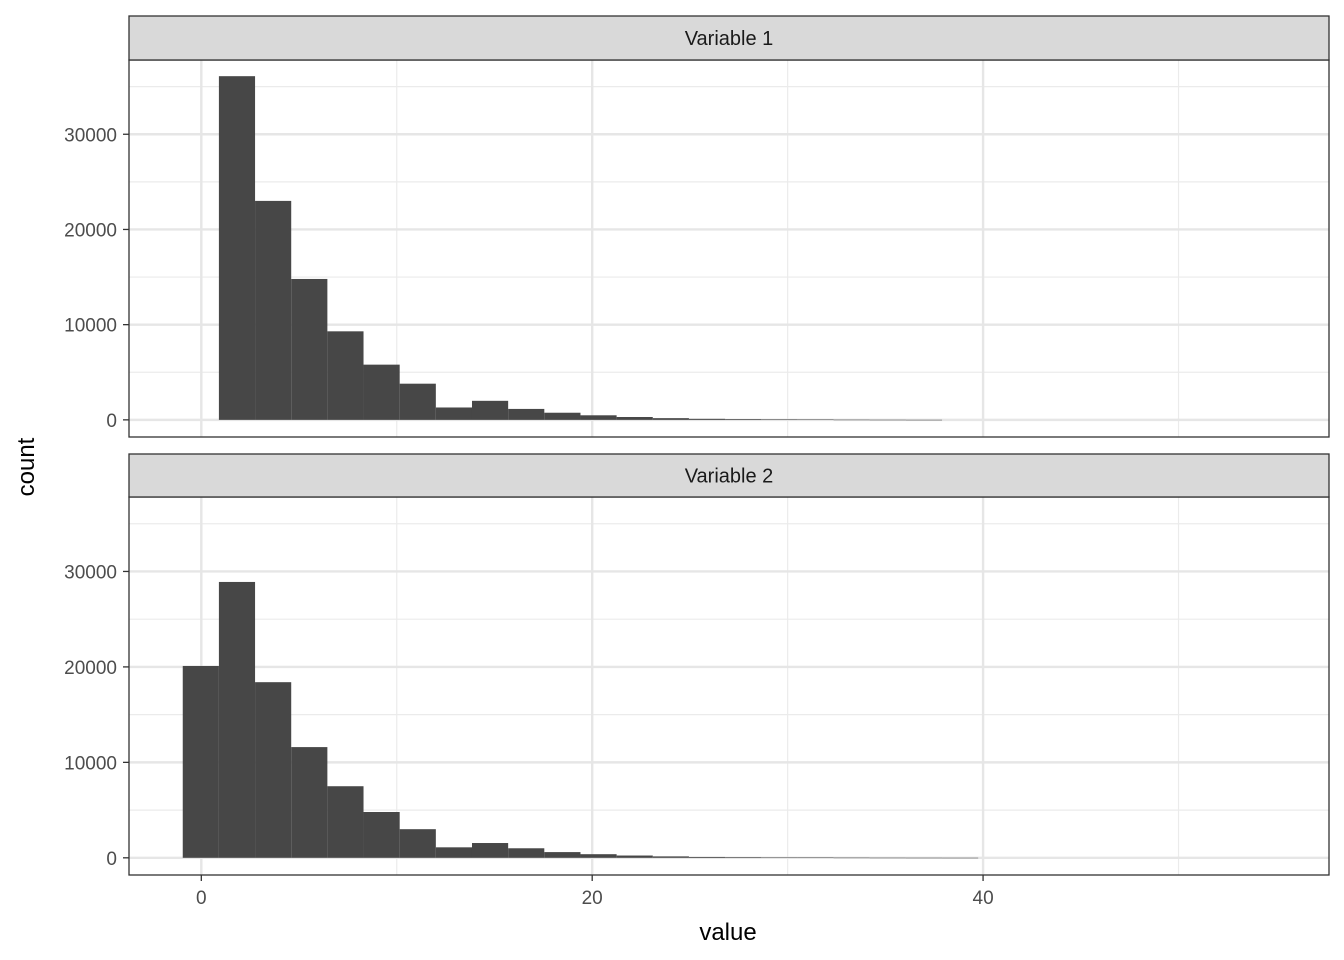 The width and height of the screenshot is (1344, 960). I want to click on x-tick-label: 20, so click(592, 898).